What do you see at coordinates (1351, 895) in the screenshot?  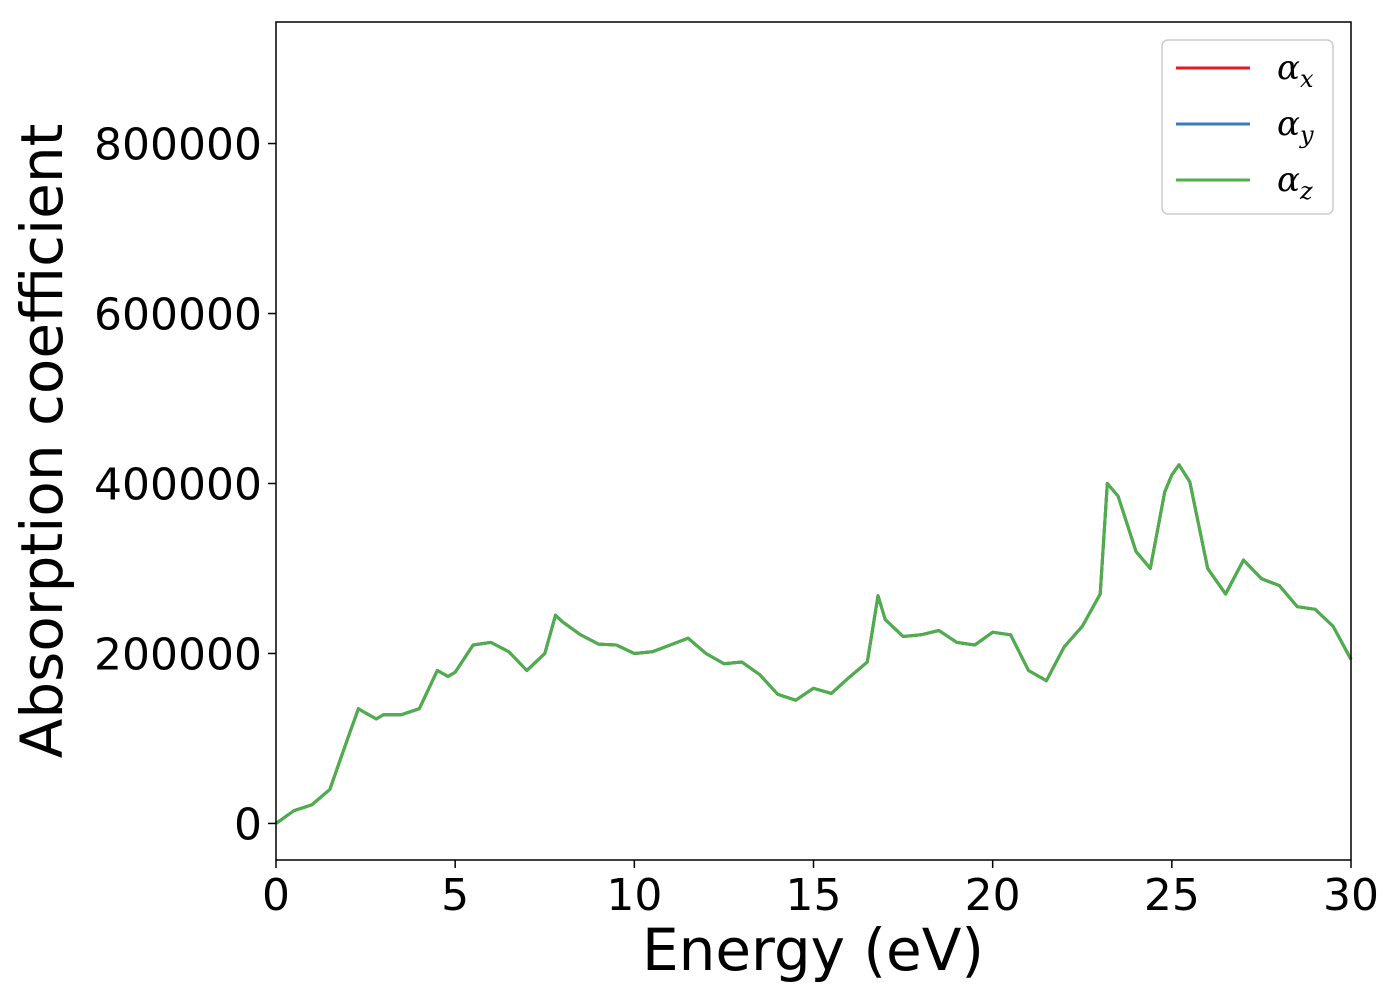 I see `x-tick-label: 30` at bounding box center [1351, 895].